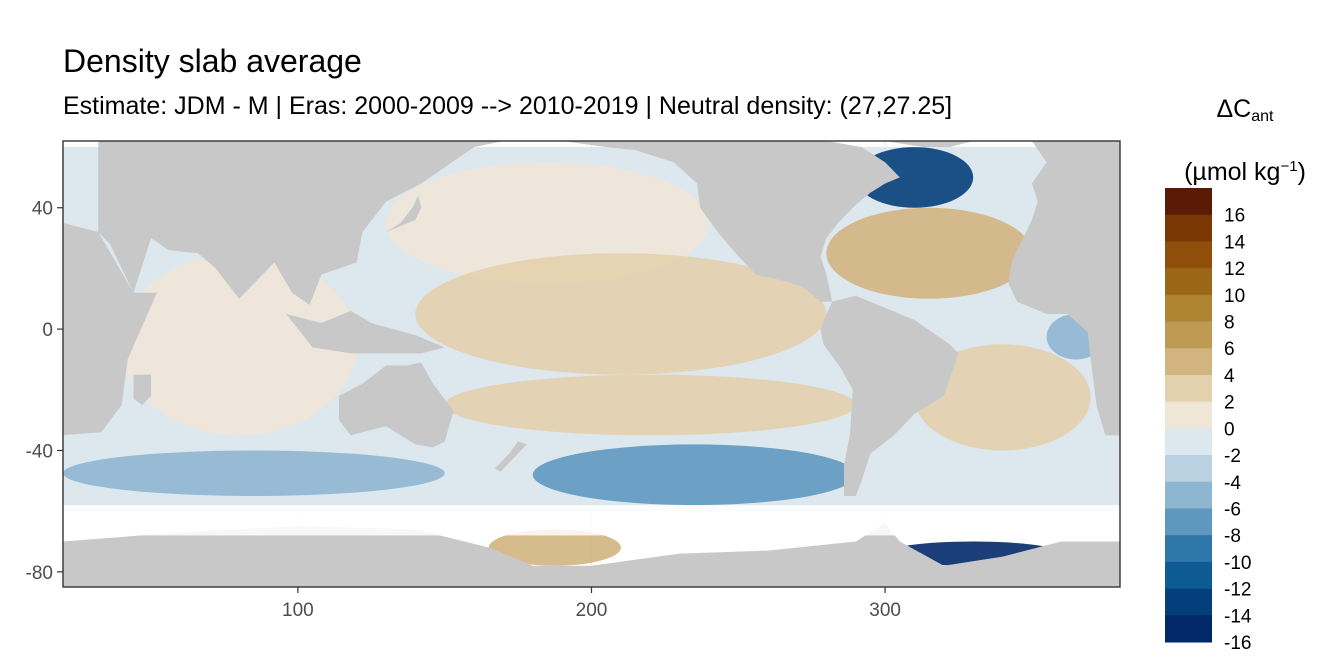 The width and height of the screenshot is (1344, 672). I want to click on land-maritime-continent, so click(365, 332).